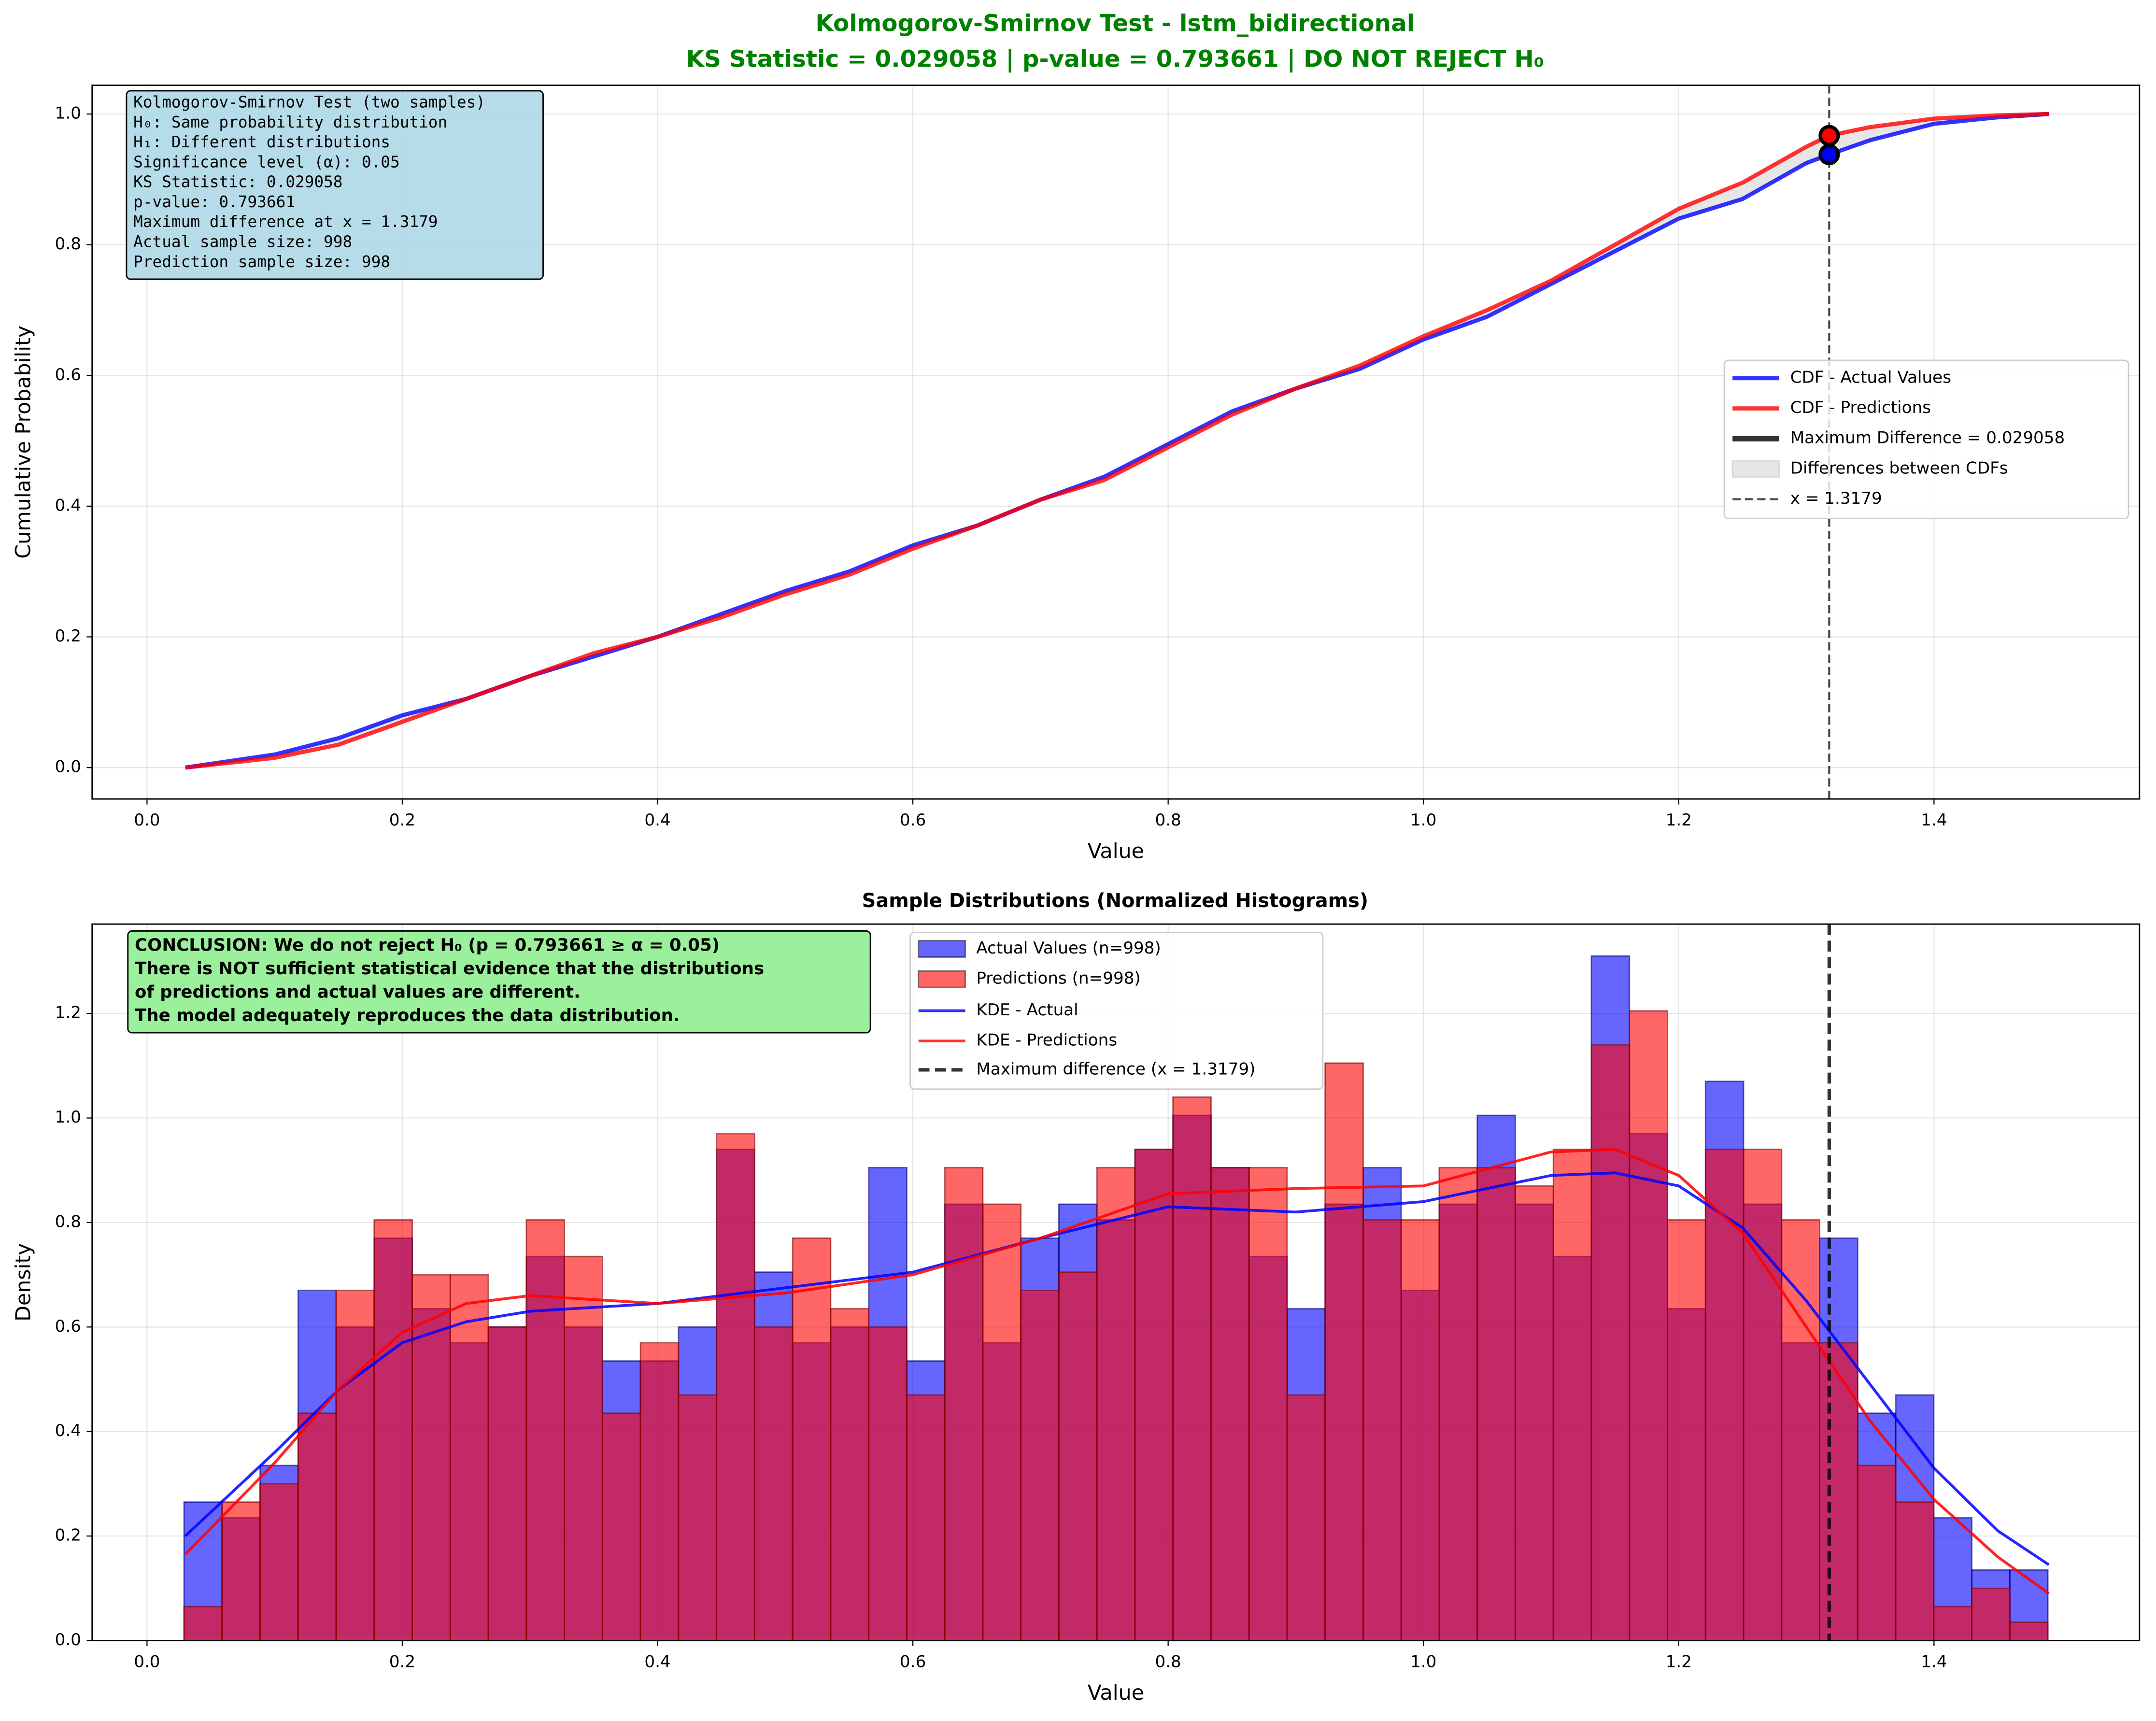 This screenshot has height=1721, width=2156. Describe the element at coordinates (1870, 377) in the screenshot. I see `legend-label: CDF - Actual Values` at that location.